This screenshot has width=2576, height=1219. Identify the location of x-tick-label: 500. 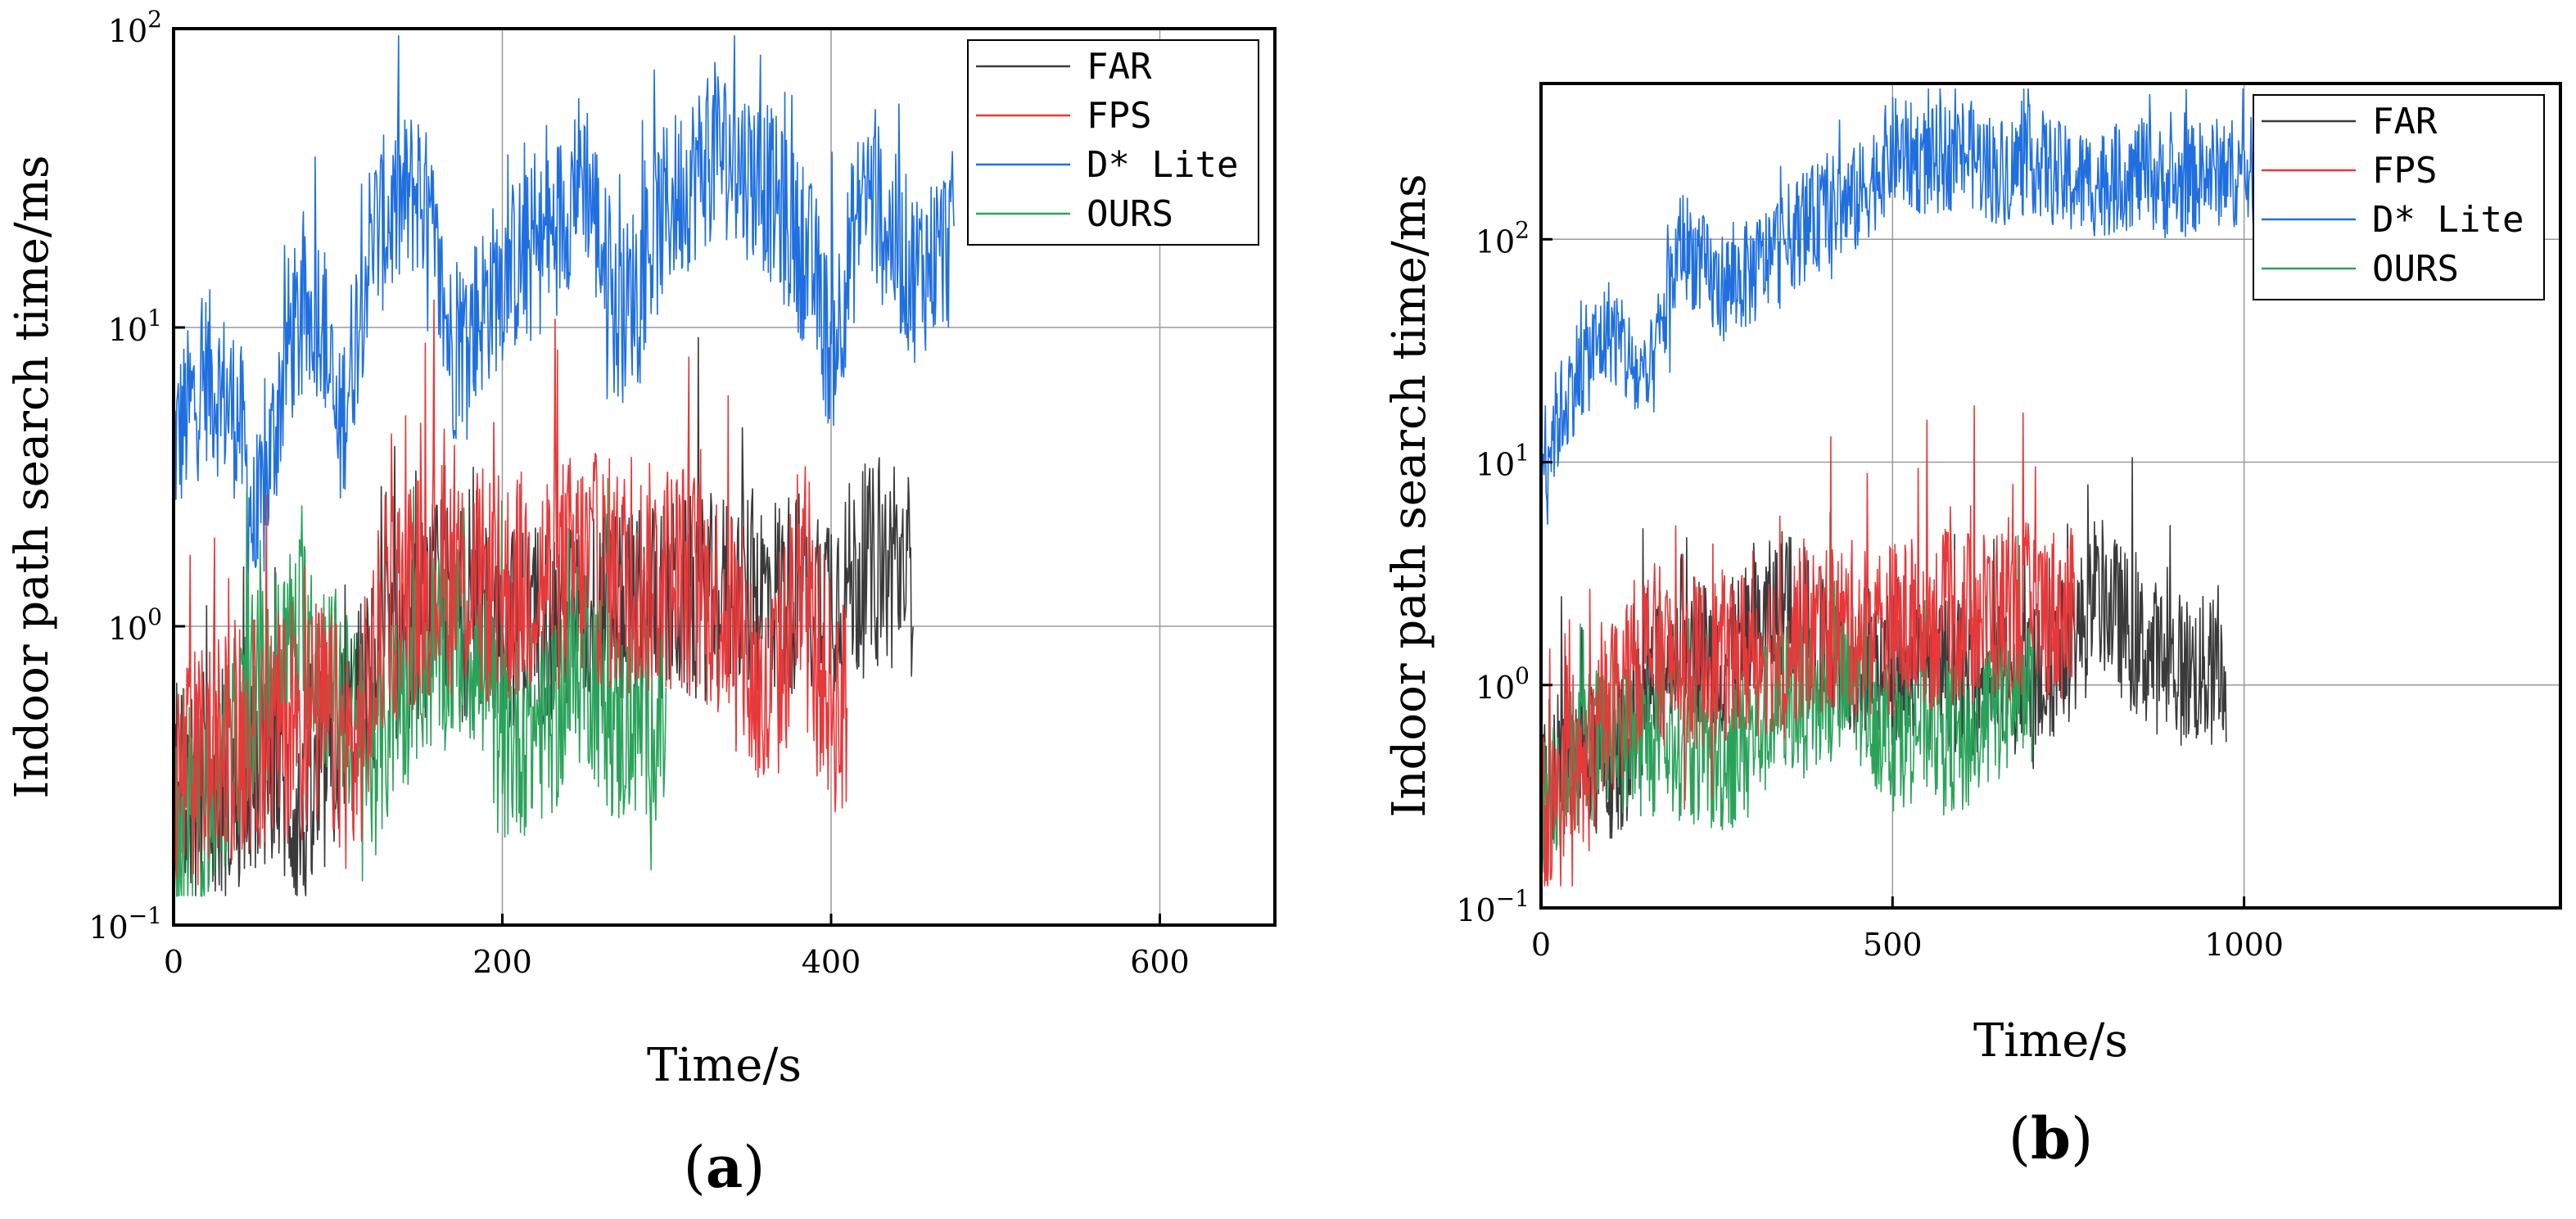
(1893, 945).